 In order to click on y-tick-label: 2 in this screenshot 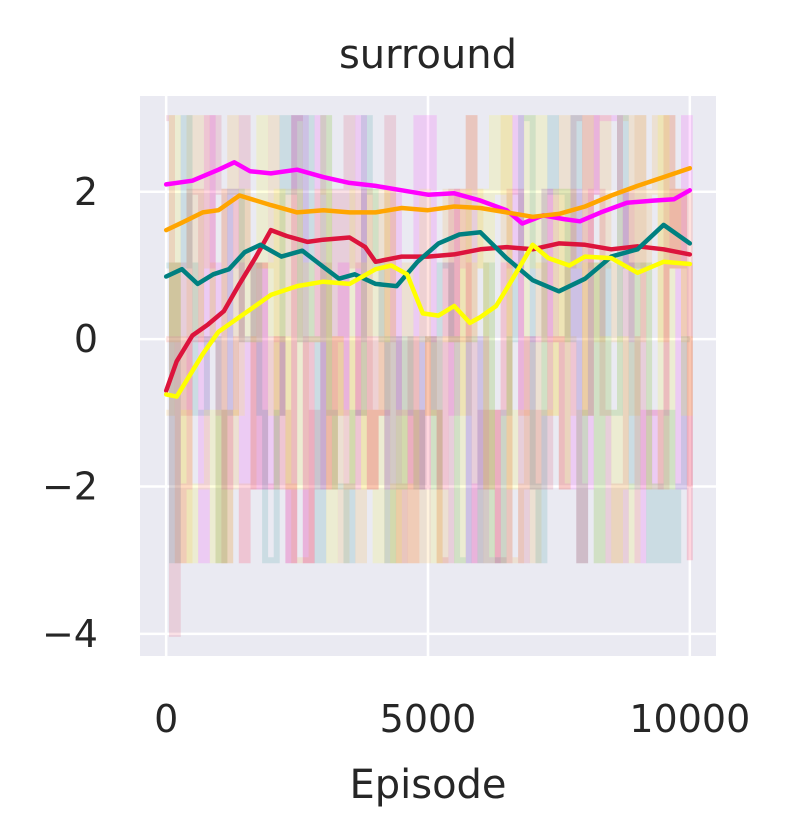, I will do `click(86, 192)`.